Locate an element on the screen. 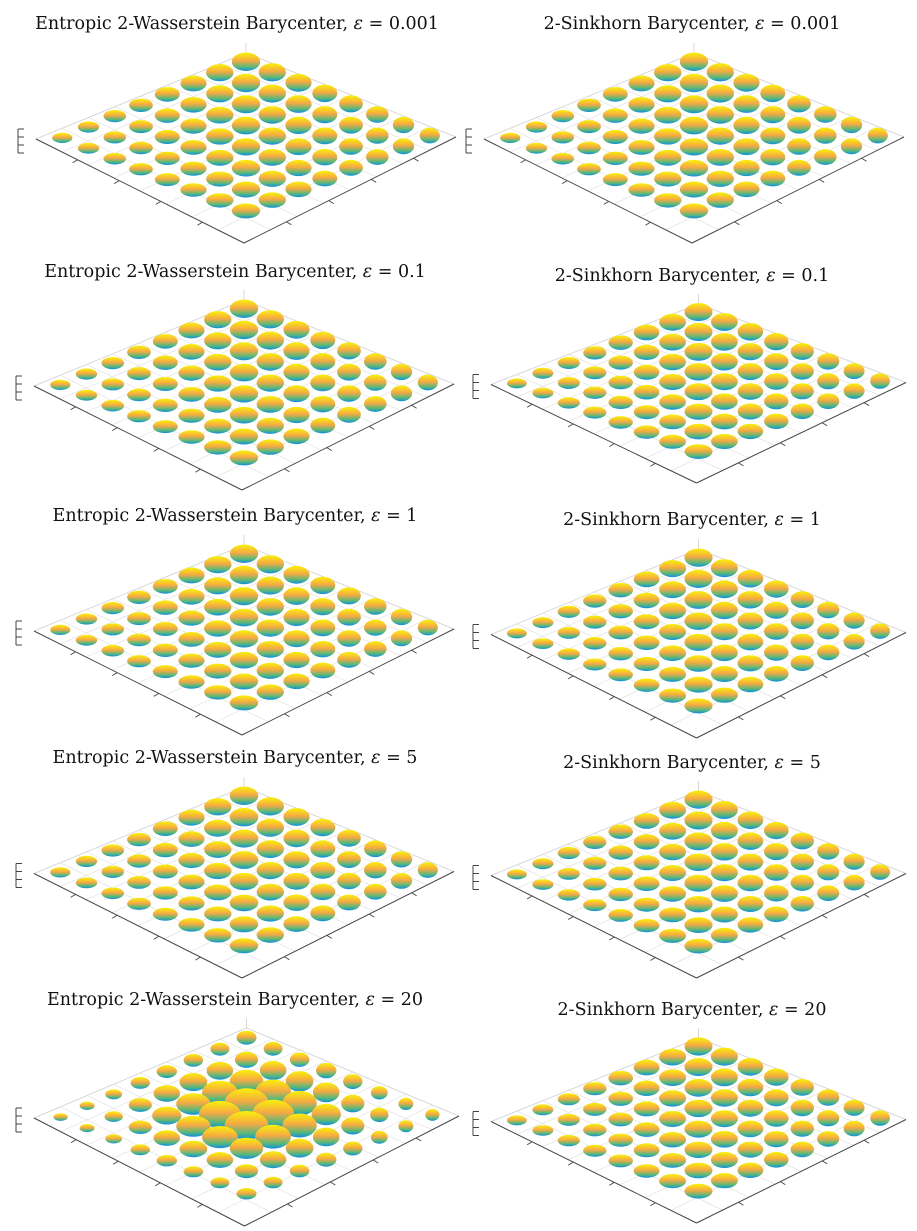 This screenshot has height=1231, width=917. chart-title: 2-Sinkhorn Barycenter, ε = 1 is located at coordinates (692, 520).